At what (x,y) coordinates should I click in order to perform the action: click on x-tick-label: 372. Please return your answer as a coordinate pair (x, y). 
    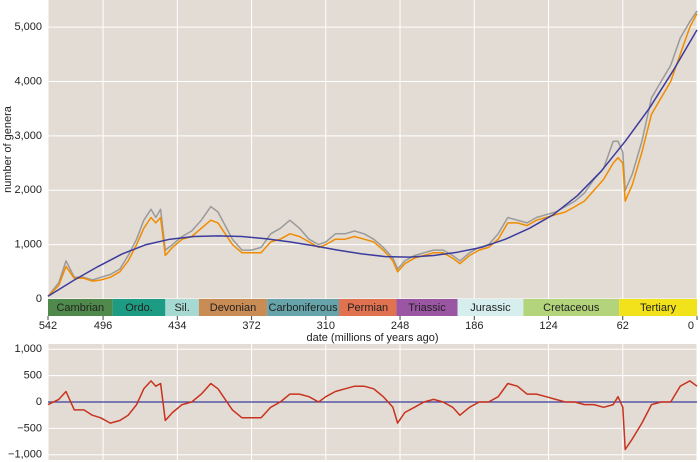
    Looking at the image, I should click on (251, 326).